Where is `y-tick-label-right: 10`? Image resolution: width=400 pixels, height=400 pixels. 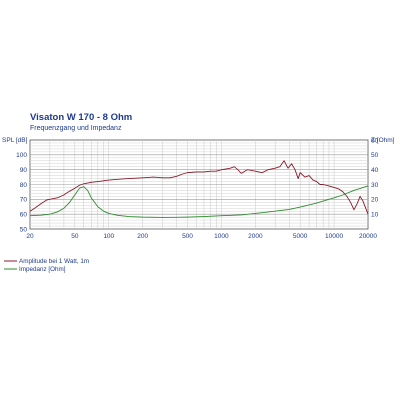 y-tick-label-right: 10 is located at coordinates (375, 214).